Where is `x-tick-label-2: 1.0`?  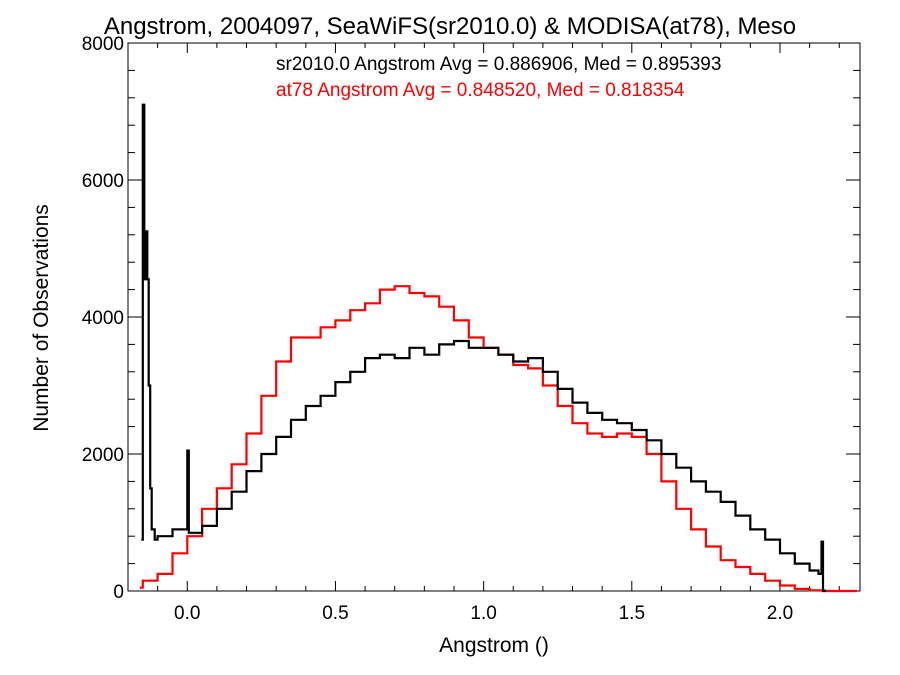
x-tick-label-2: 1.0 is located at coordinates (483, 613).